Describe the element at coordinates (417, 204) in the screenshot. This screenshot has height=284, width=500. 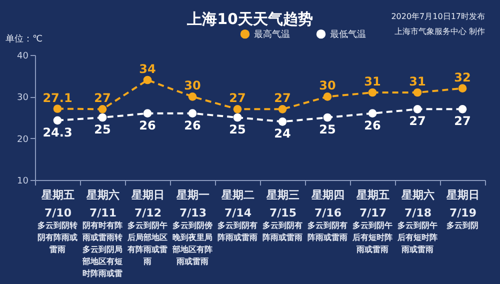
I see `x-tick-label: 星期六 7/18` at that location.